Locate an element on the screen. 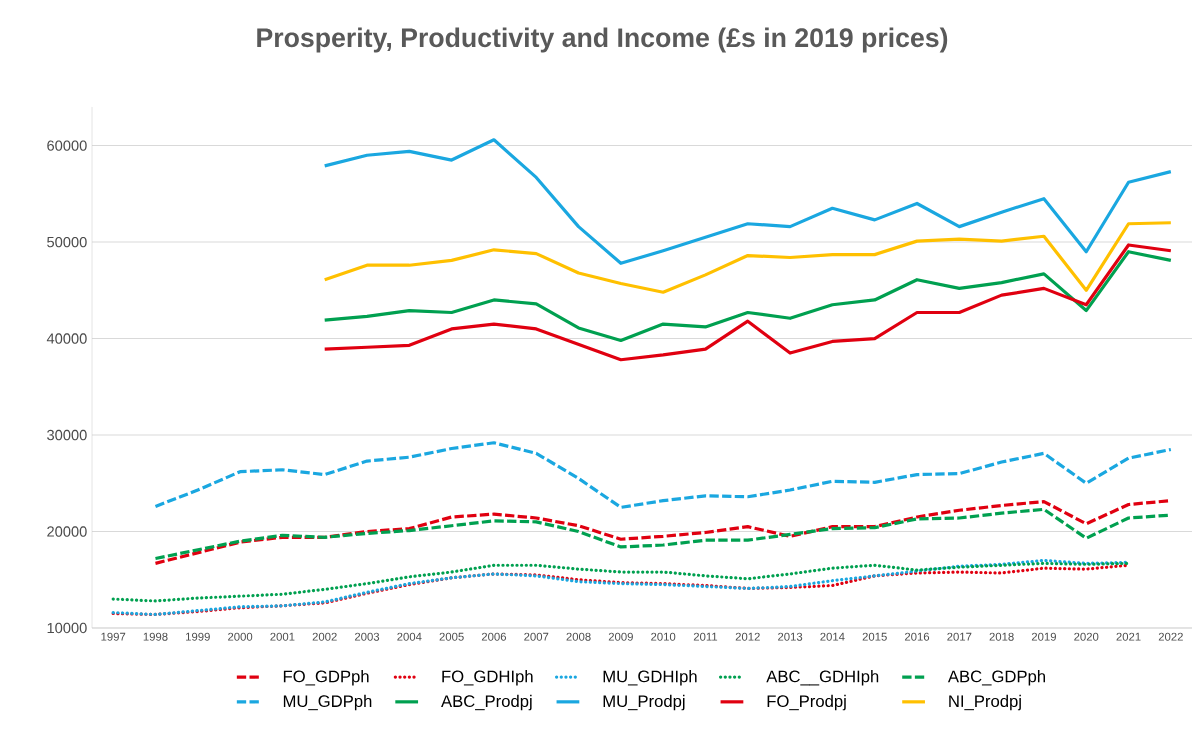  legend-label: ABC_Prodpj is located at coordinates (486, 702).